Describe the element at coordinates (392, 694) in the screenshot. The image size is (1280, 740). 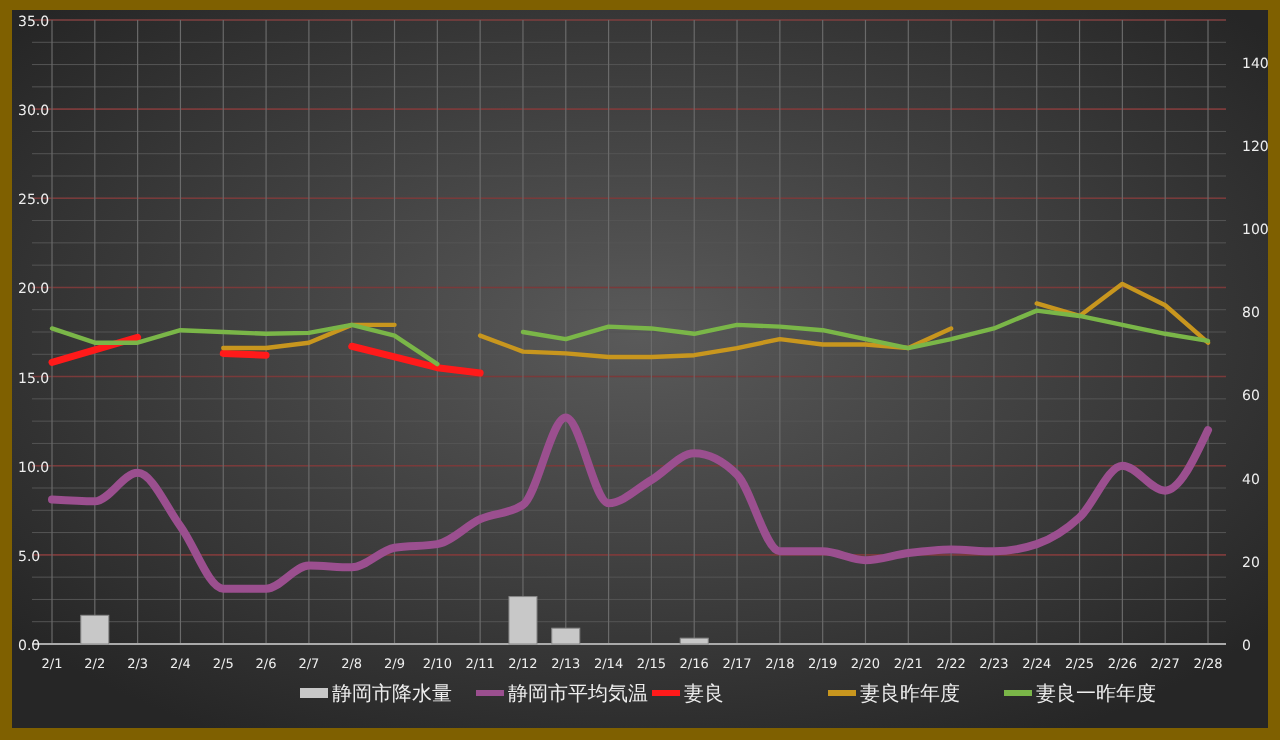
I see `legend-label: 静岡市降水量` at that location.